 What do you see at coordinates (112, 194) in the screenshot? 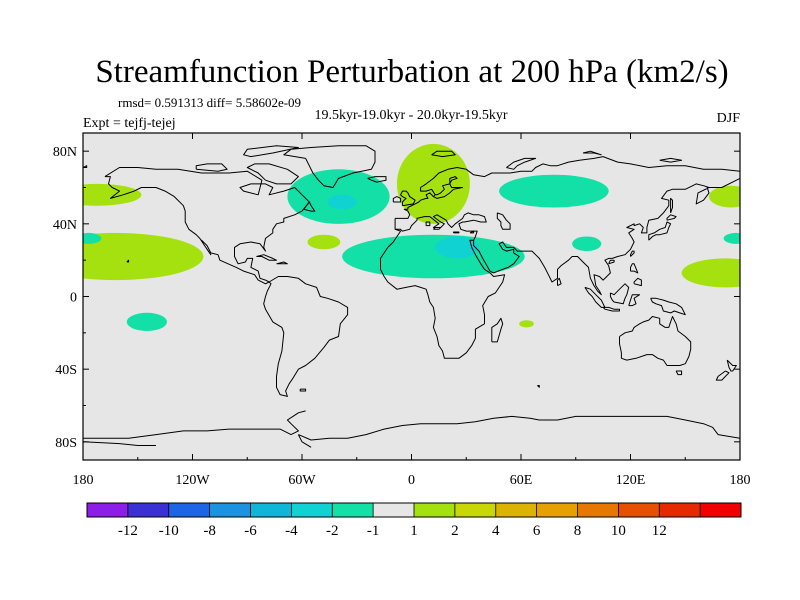
I see `anomaly-north-pacific-positive` at bounding box center [112, 194].